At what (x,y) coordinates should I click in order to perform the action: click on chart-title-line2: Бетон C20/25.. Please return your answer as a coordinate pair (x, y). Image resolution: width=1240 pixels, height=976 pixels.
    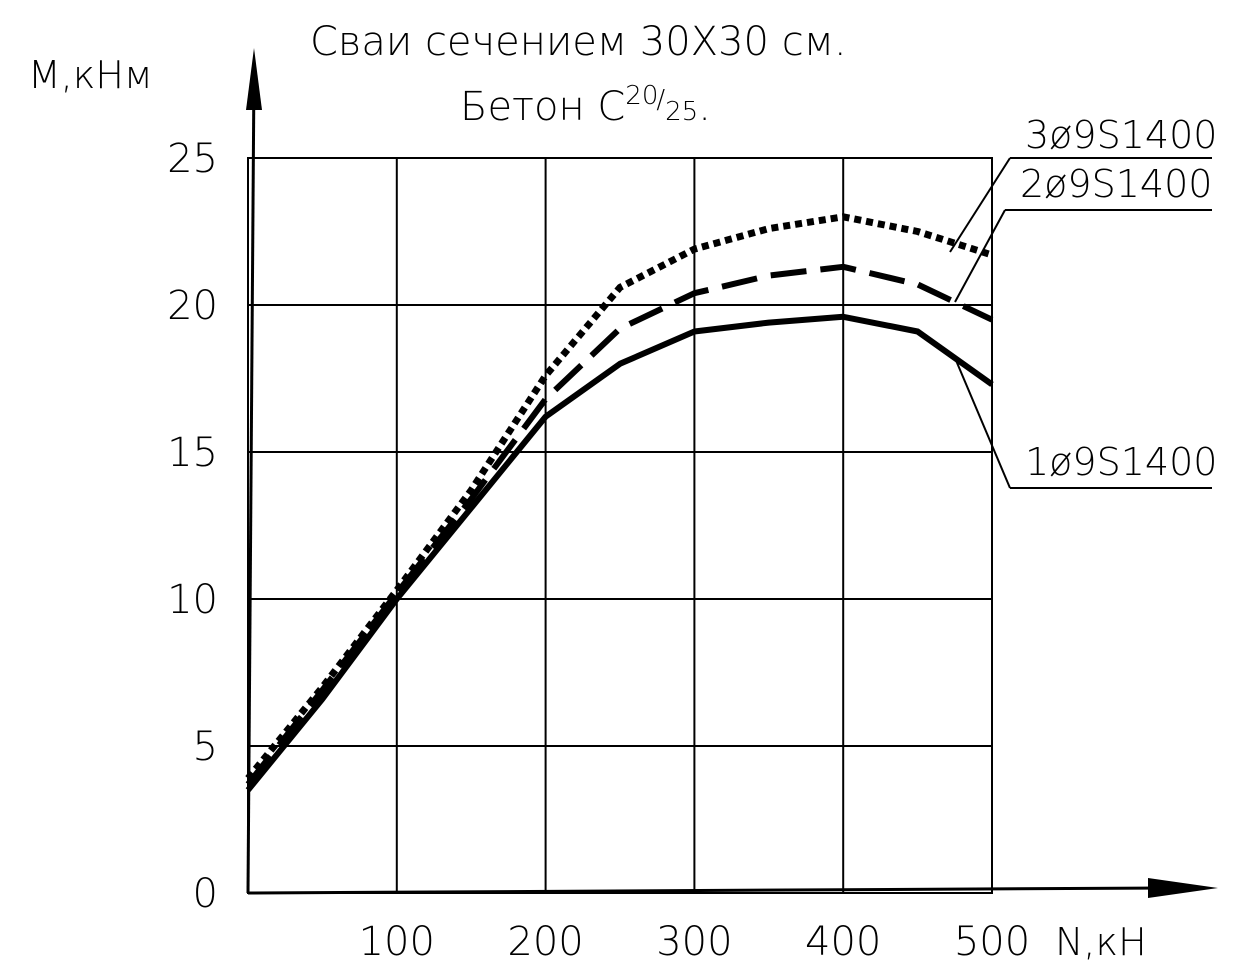
    Looking at the image, I should click on (585, 105).